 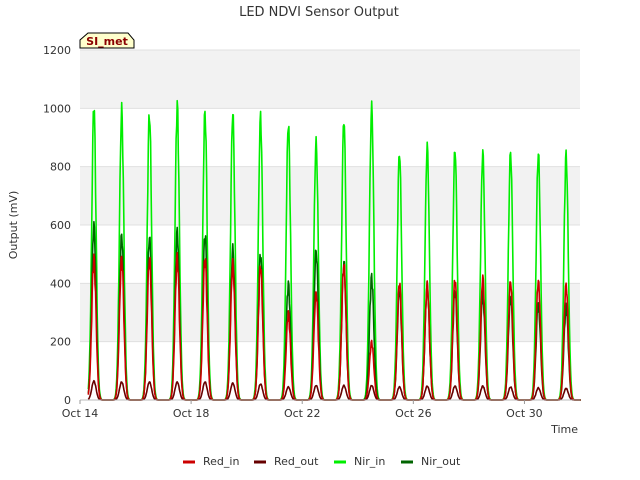 I want to click on site-badge-shape, so click(x=107, y=40).